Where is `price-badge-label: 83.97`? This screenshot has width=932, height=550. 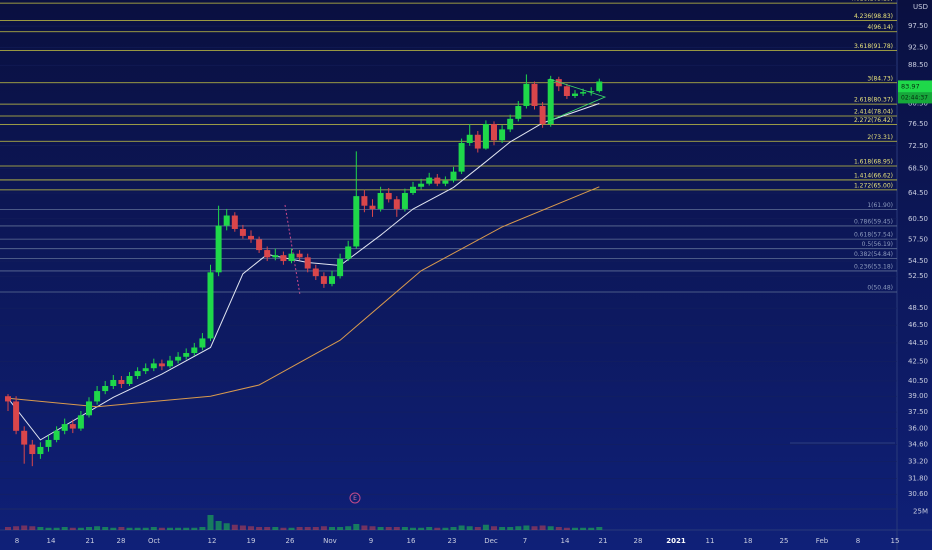
price-badge-label: 83.97 is located at coordinates (910, 86).